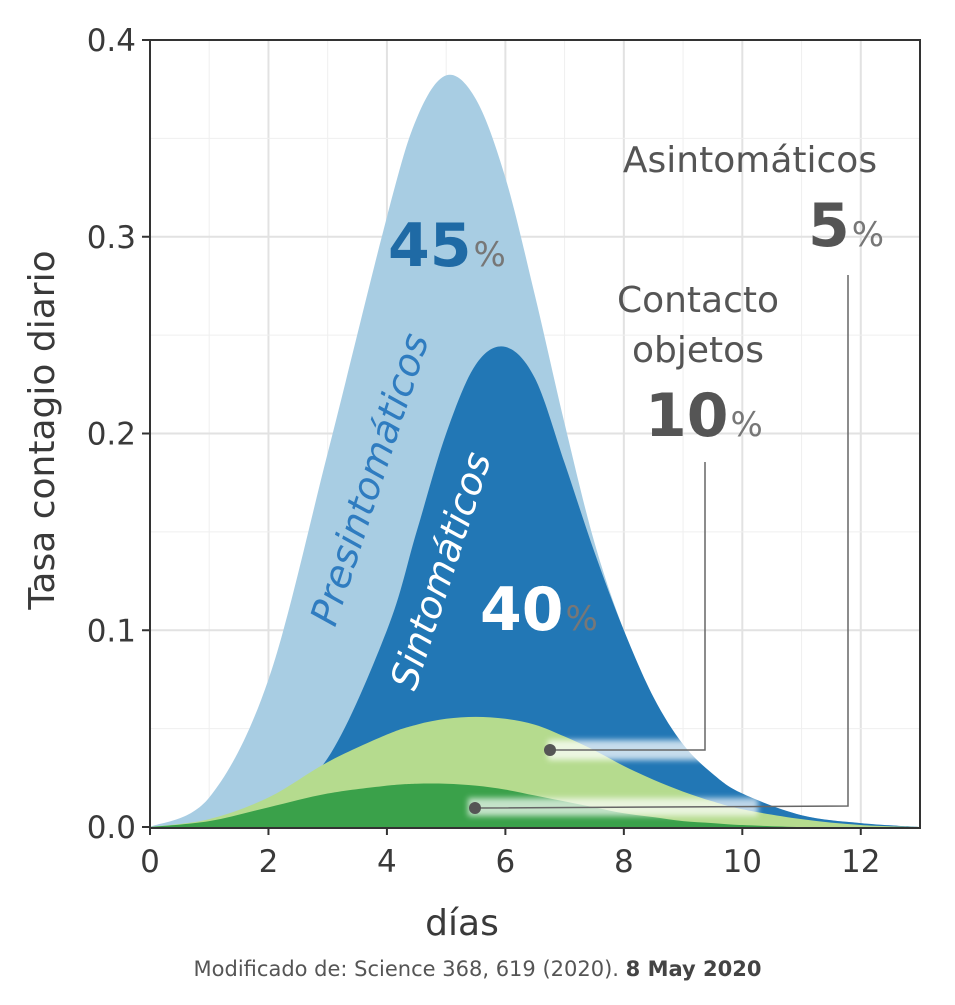 The width and height of the screenshot is (955, 1005). What do you see at coordinates (698, 300) in the screenshot?
I see `contacto-label-line1: Contacto` at bounding box center [698, 300].